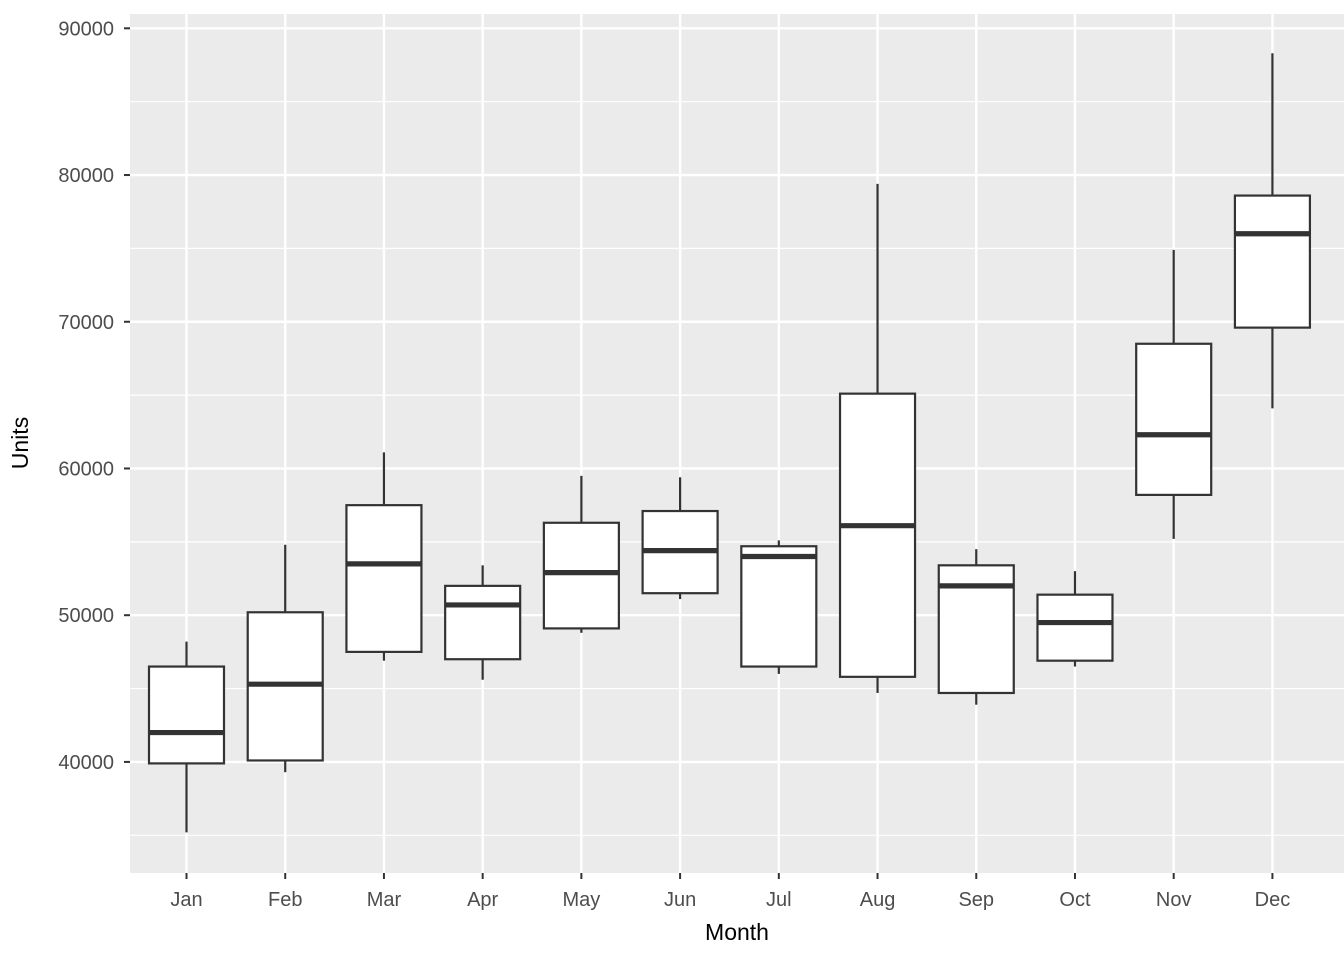 The height and width of the screenshot is (960, 1344). I want to click on x-tick-label-oct: Oct, so click(1075, 900).